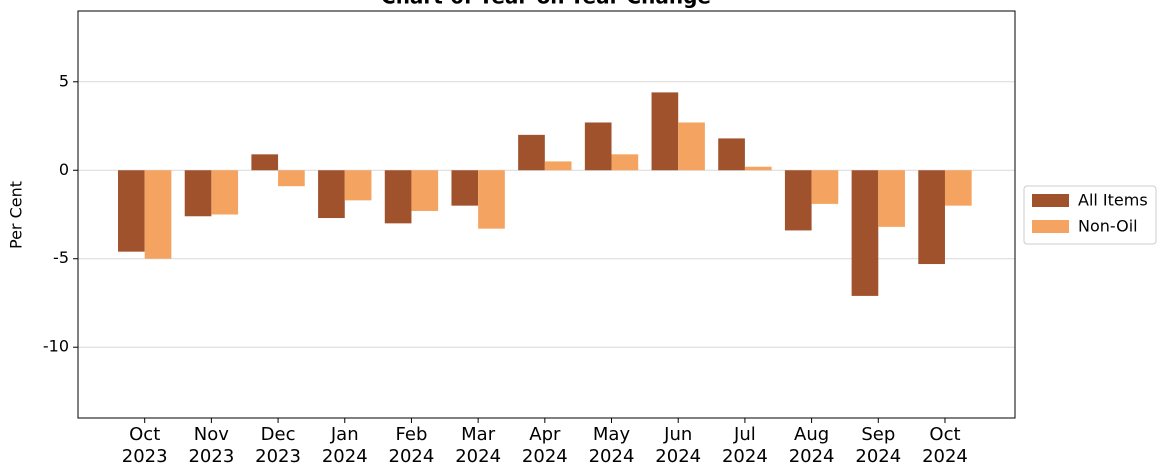 The width and height of the screenshot is (1160, 472). I want to click on legend-label: All Items, so click(1113, 200).